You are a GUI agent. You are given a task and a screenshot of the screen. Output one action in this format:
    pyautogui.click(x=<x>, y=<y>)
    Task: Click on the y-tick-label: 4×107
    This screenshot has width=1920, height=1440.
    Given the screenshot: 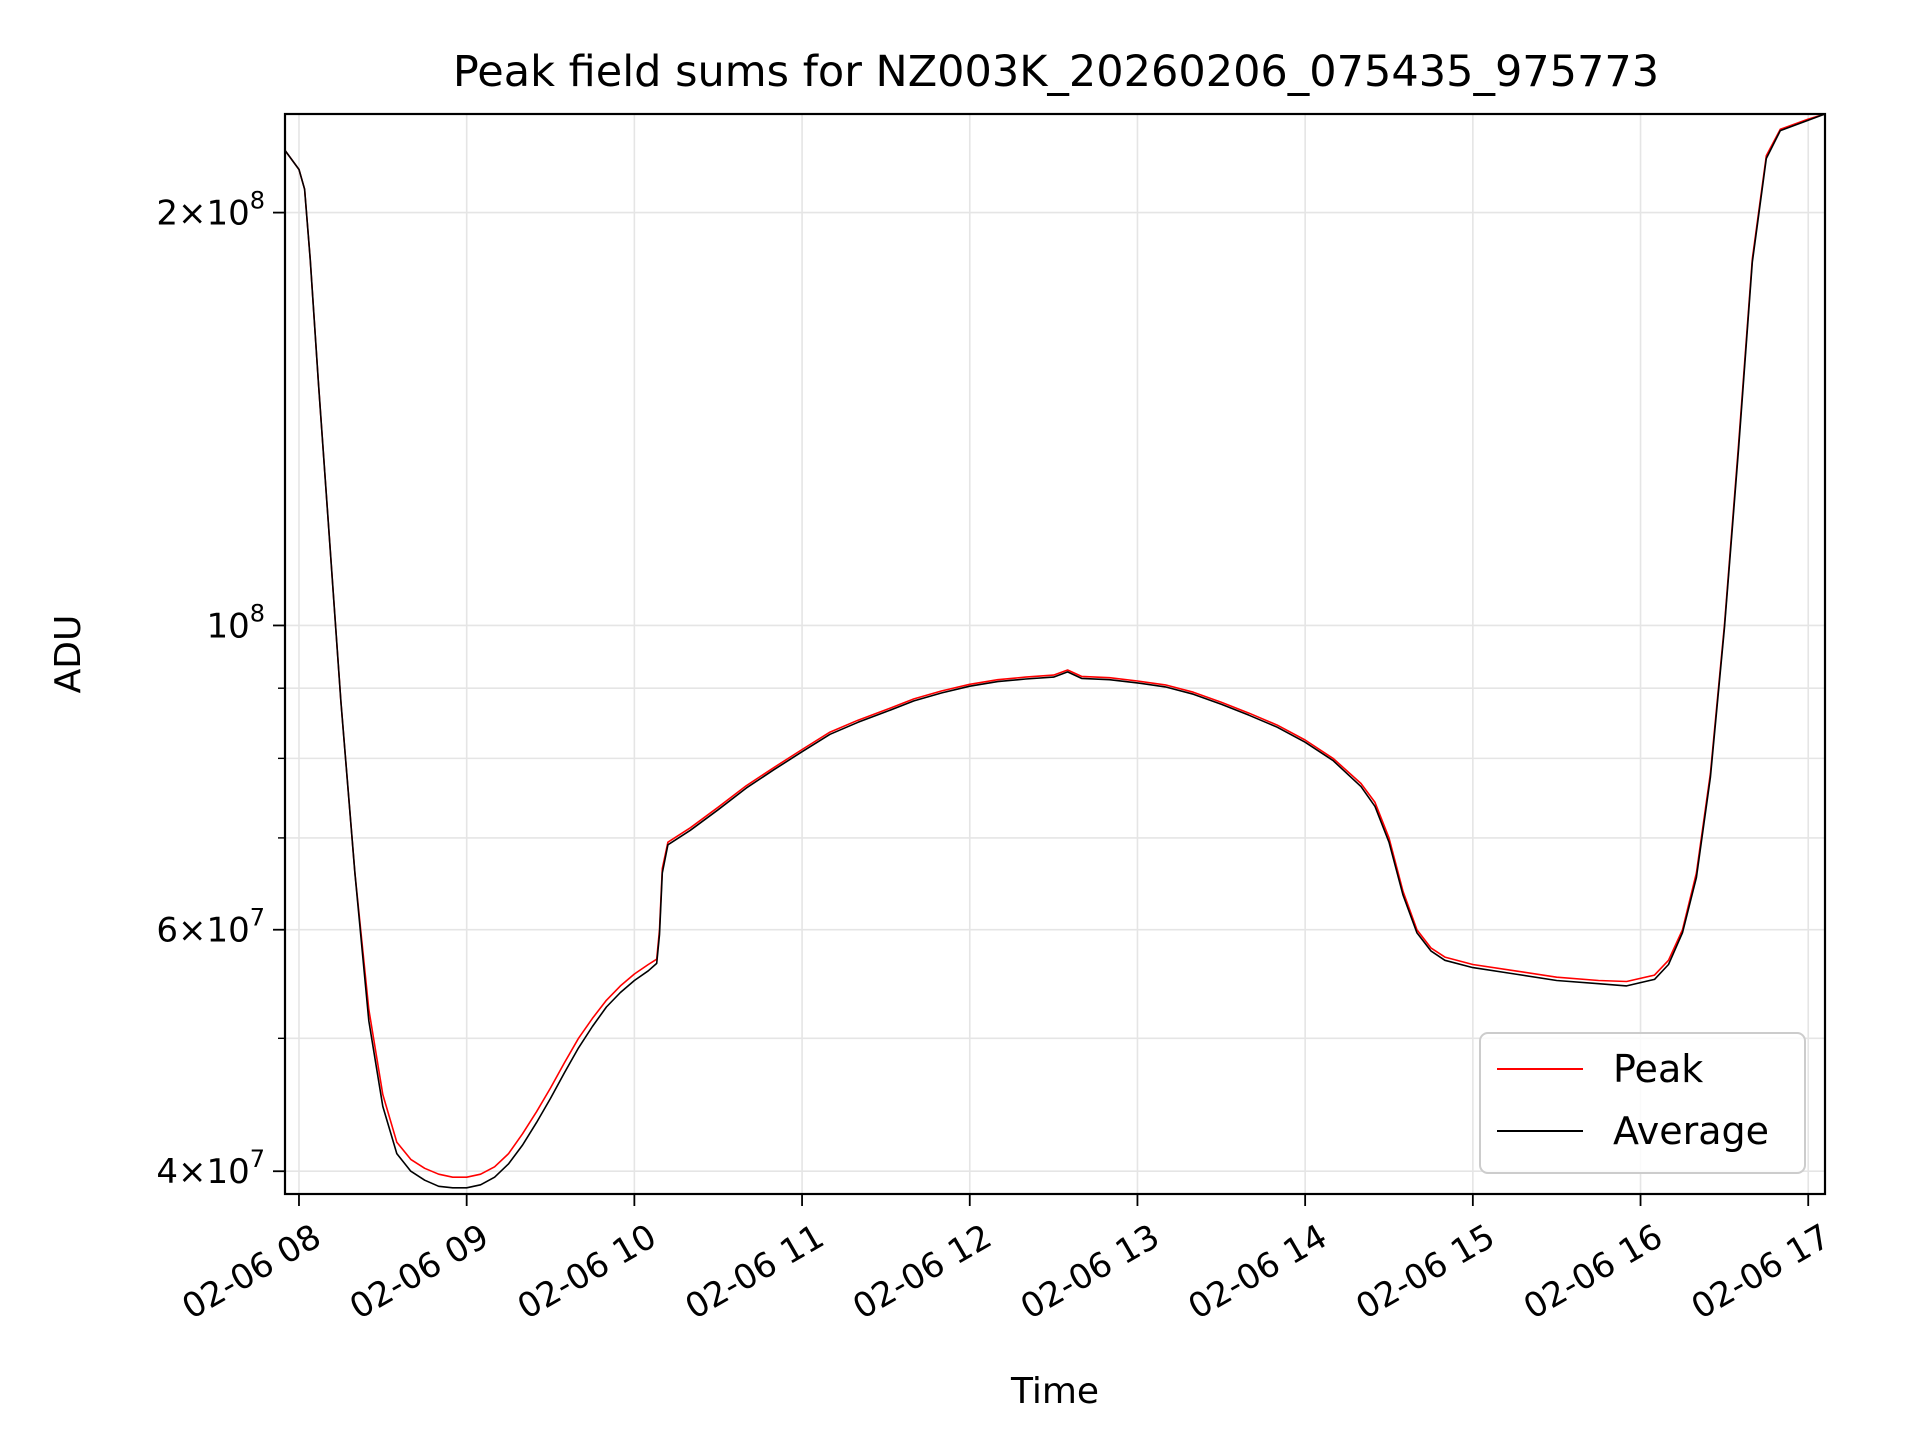 What is the action you would take?
    pyautogui.click(x=210, y=1168)
    